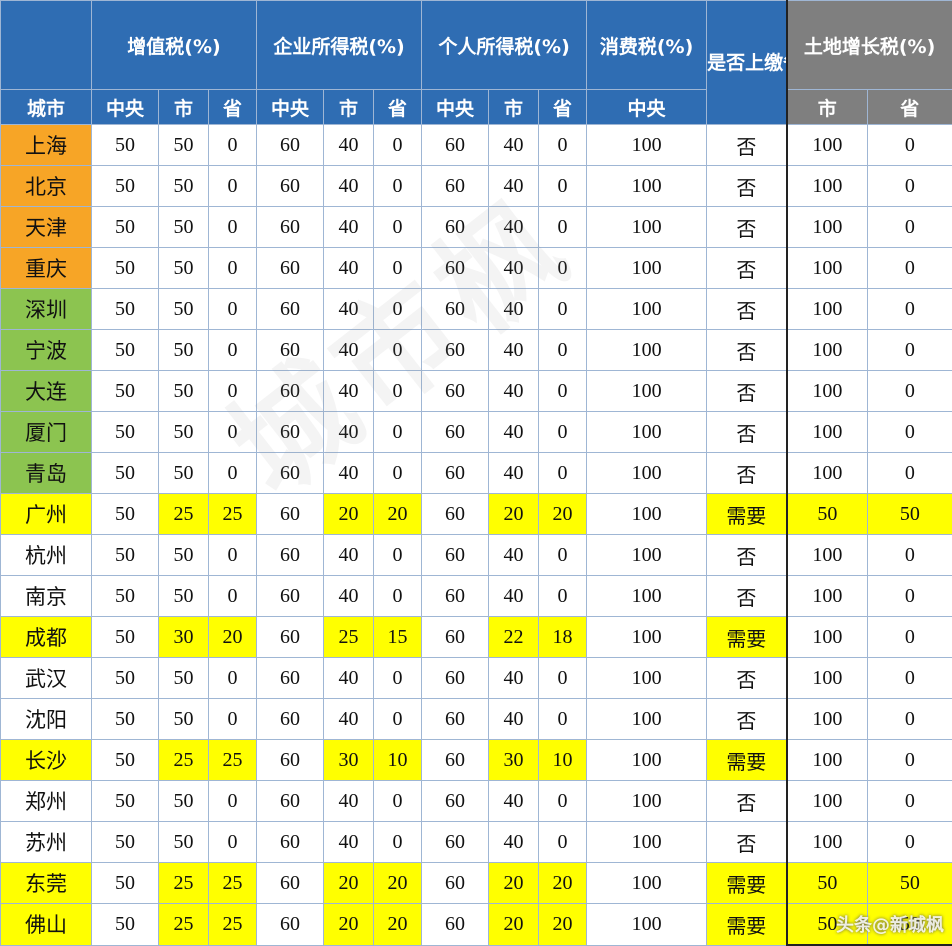 The height and width of the screenshot is (946, 952). What do you see at coordinates (46, 309) in the screenshot?
I see `cell-city: 深圳` at bounding box center [46, 309].